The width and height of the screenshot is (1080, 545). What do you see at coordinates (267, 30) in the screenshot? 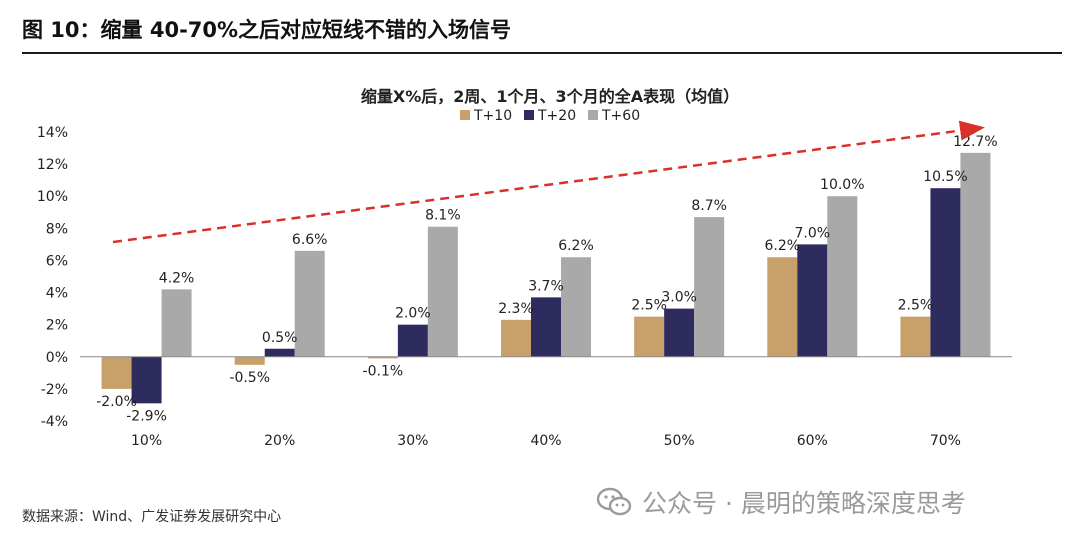
I see `figure-title: 图 10：缩量 40-70%之后对应短线不错的入场信号` at bounding box center [267, 30].